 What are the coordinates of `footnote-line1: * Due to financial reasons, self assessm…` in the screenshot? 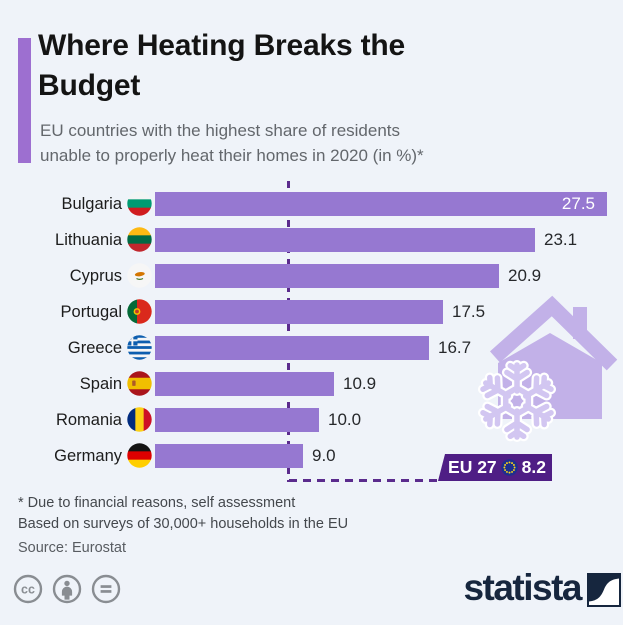 It's located at (157, 503).